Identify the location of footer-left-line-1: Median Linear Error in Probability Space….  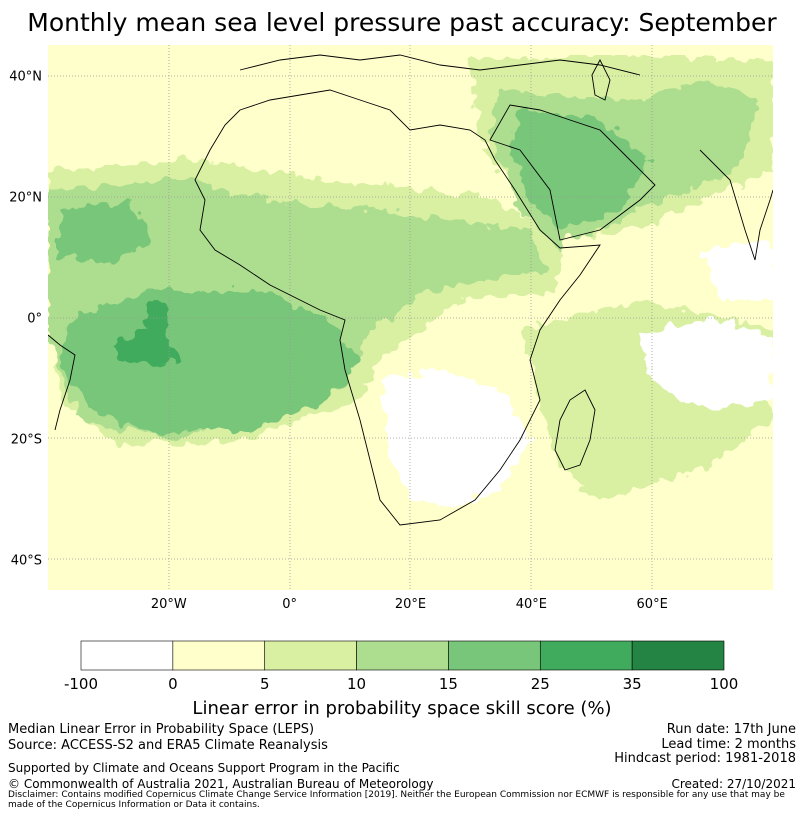
(161, 729).